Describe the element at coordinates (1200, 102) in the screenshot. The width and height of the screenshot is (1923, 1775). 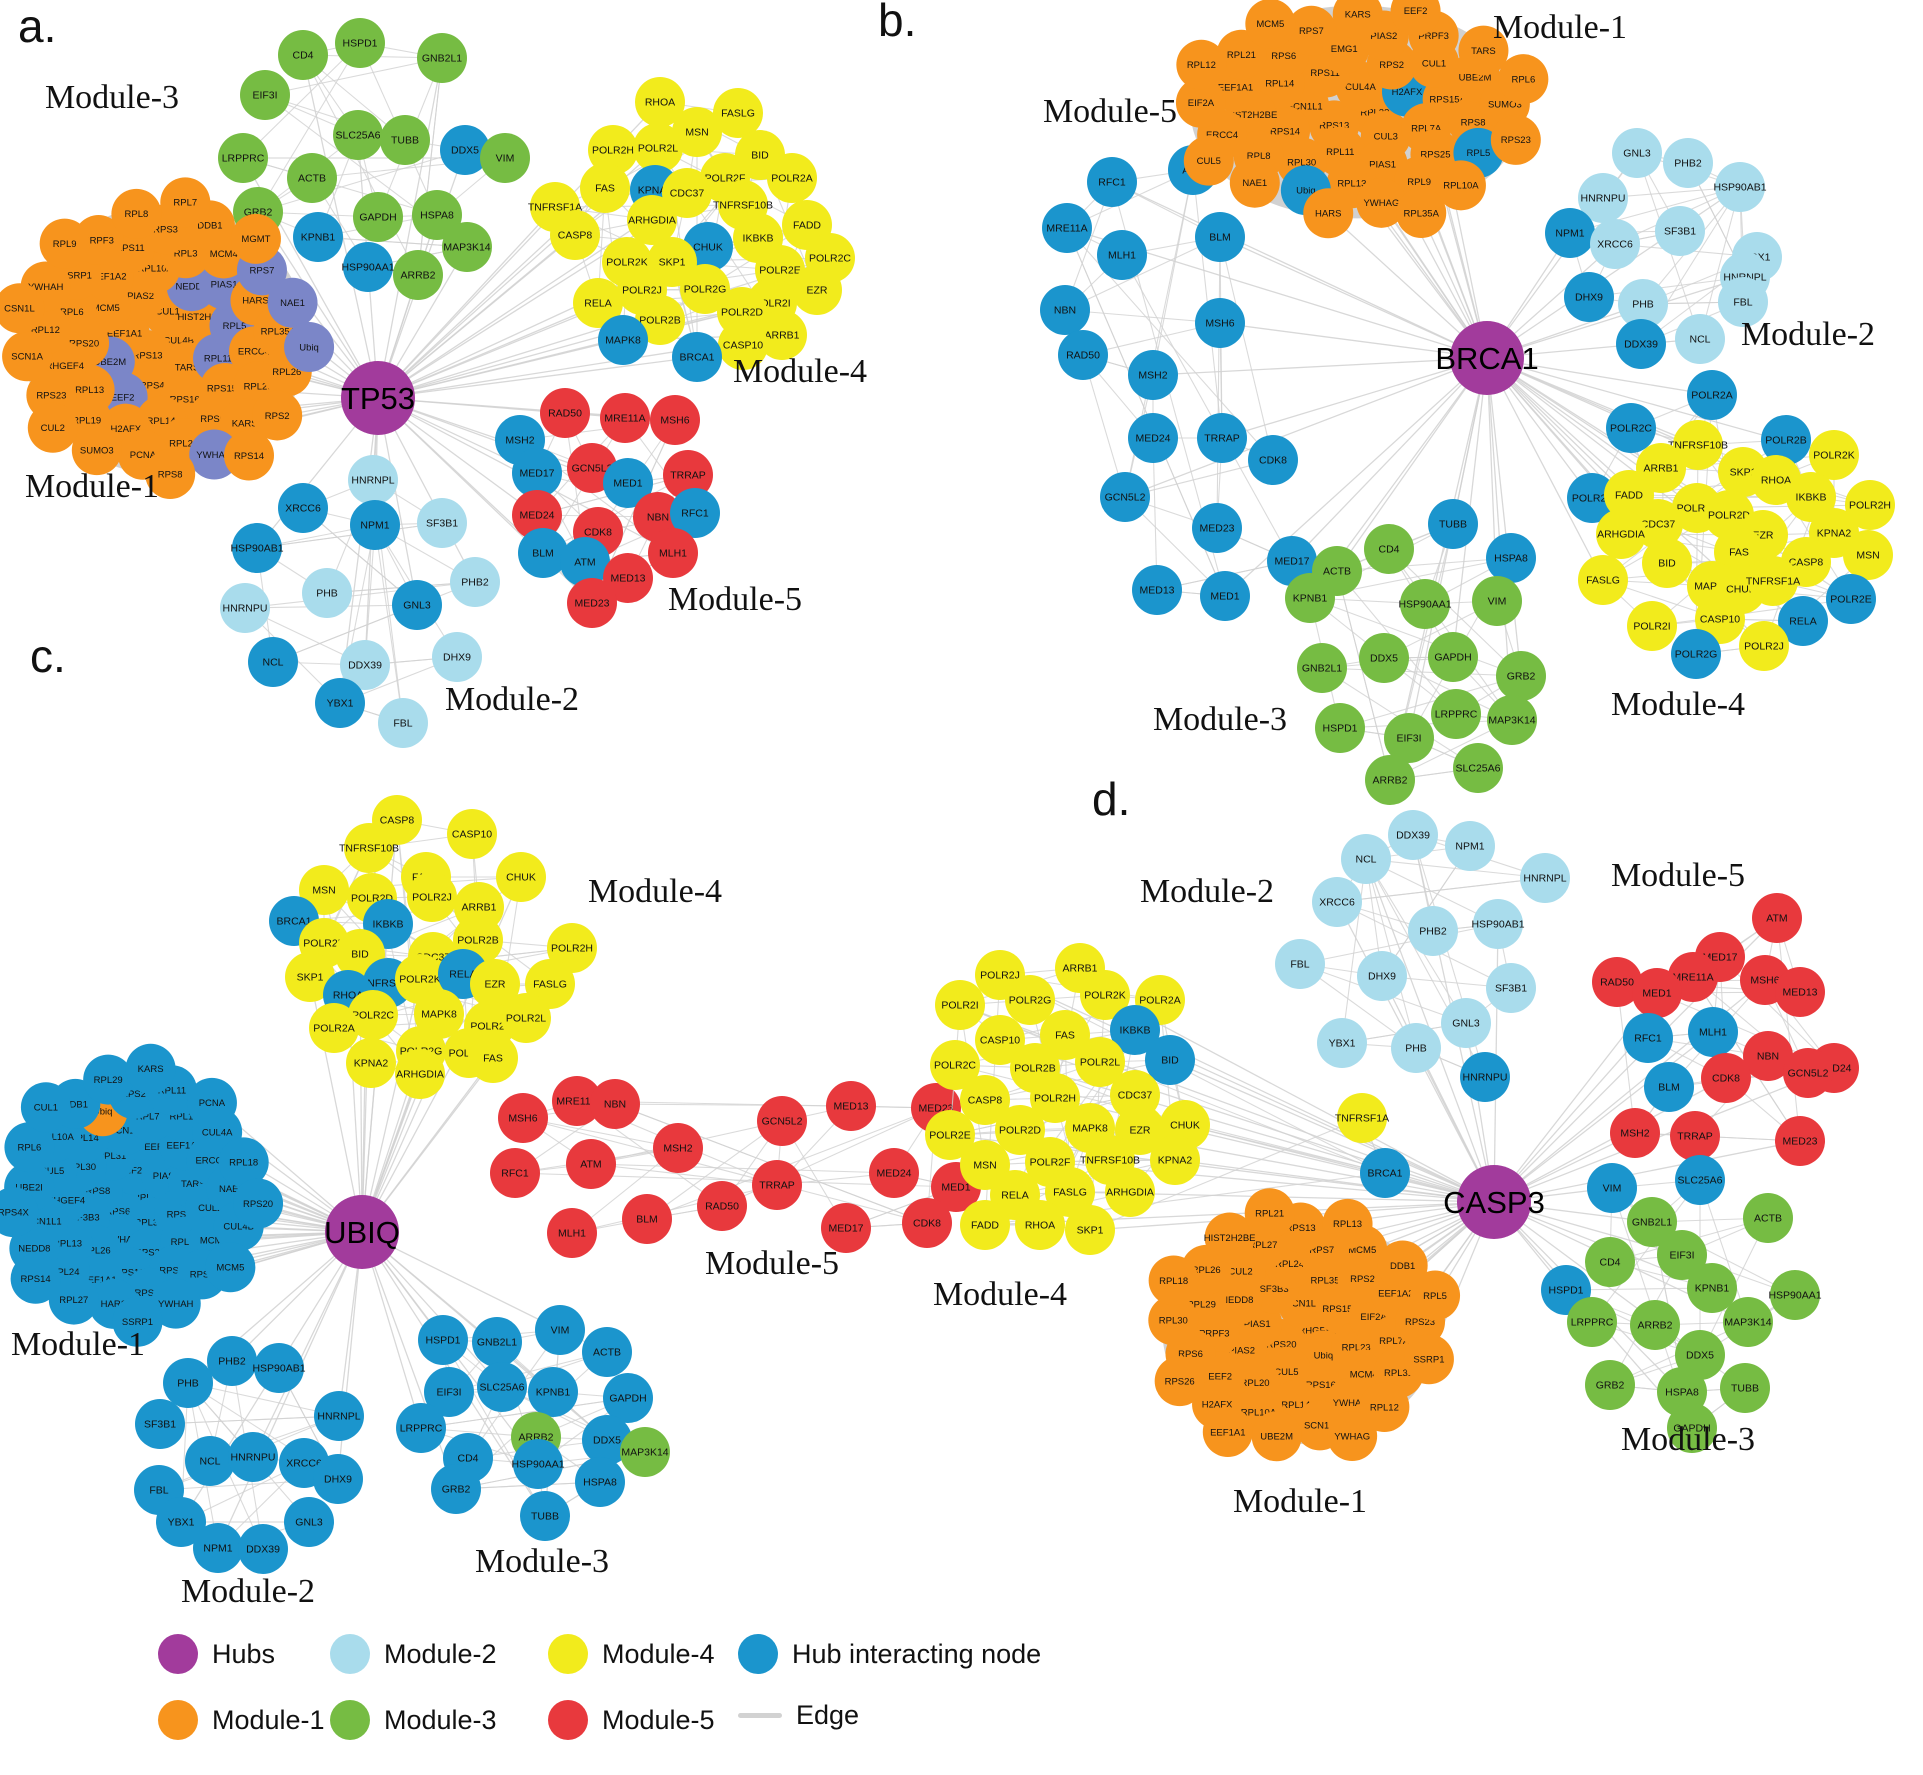
I see `node-EIF2A` at that location.